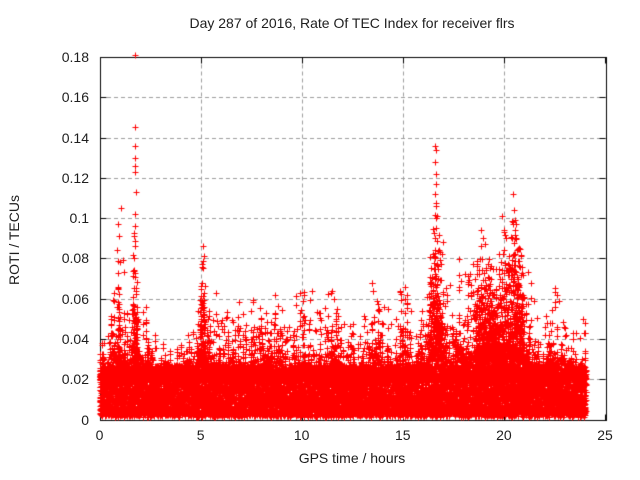 Image resolution: width=640 pixels, height=480 pixels. I want to click on x-tick-label: 10, so click(301, 435).